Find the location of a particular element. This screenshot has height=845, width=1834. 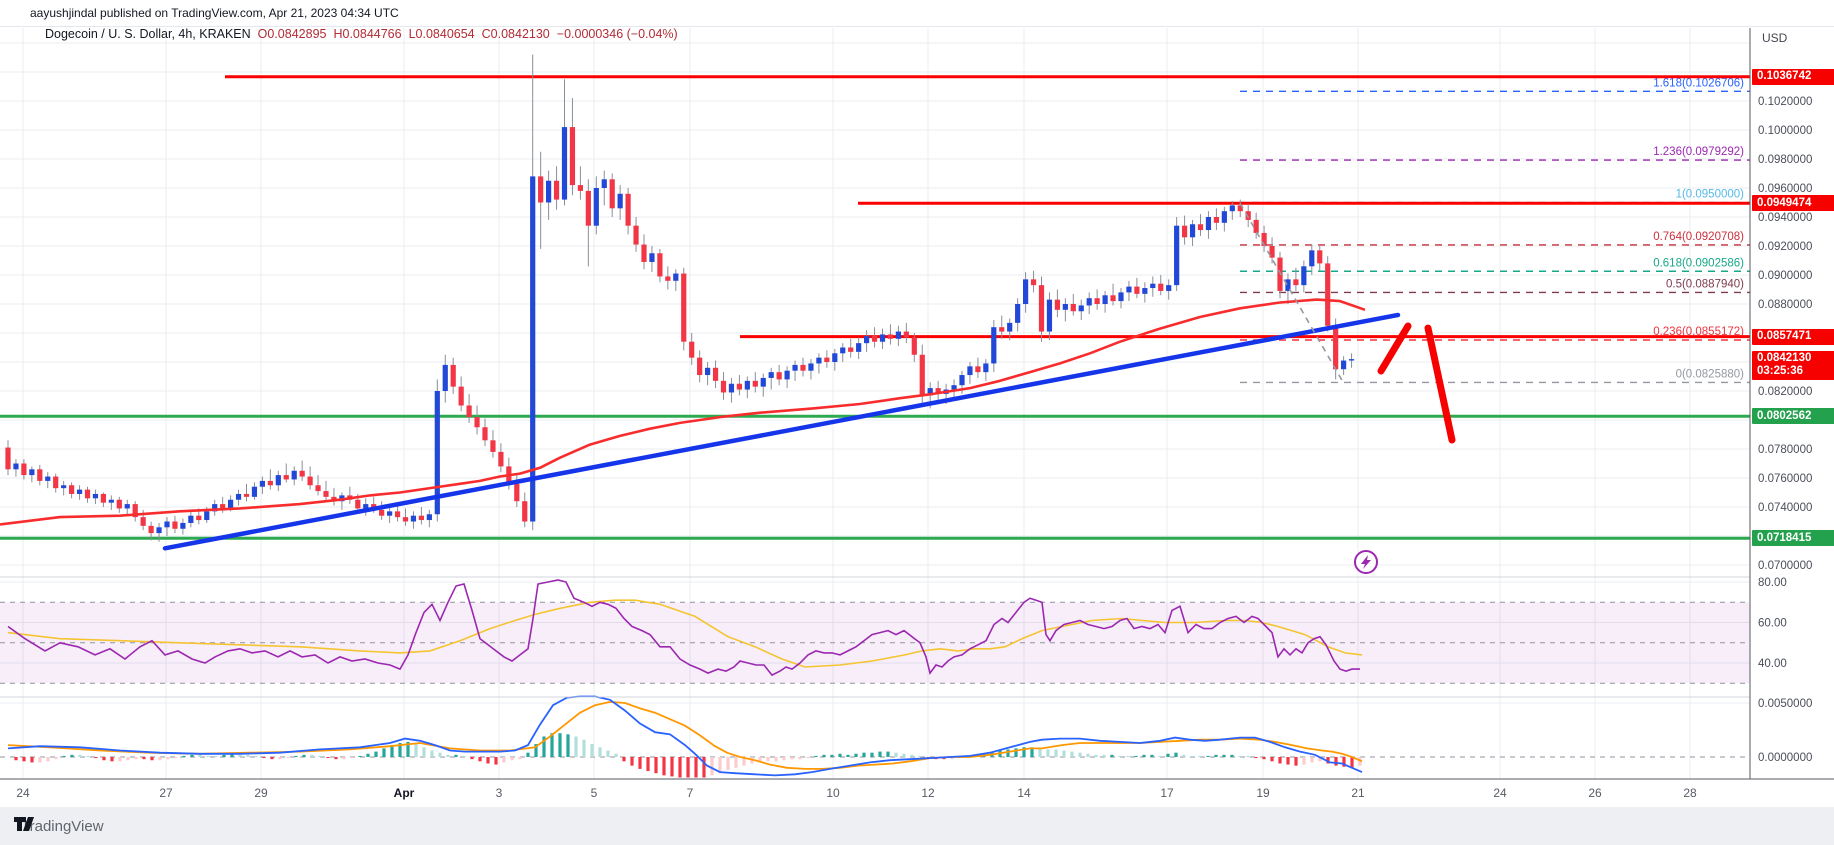

price-level-badge: 0.0718415 is located at coordinates (1793, 538).